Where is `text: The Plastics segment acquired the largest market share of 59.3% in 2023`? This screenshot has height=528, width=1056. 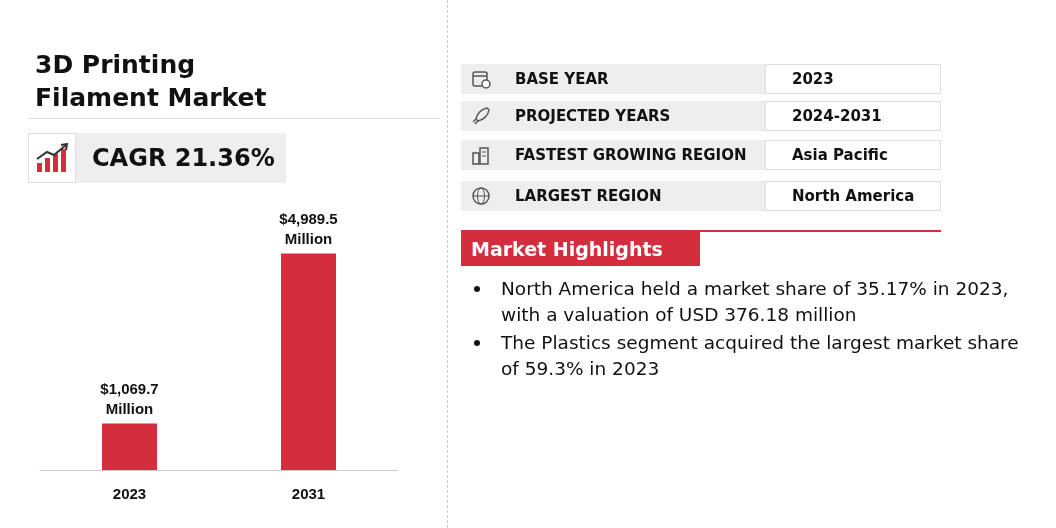
text: The Plastics segment acquired the largest market share of 59.3% in 2023 is located at coordinates (760, 355).